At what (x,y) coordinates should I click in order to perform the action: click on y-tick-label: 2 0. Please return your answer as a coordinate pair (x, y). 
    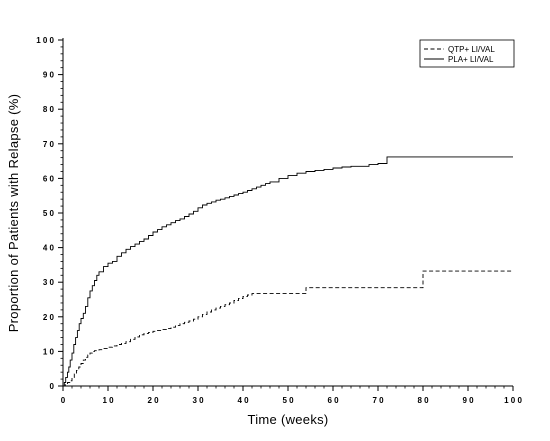
    Looking at the image, I should click on (49, 317).